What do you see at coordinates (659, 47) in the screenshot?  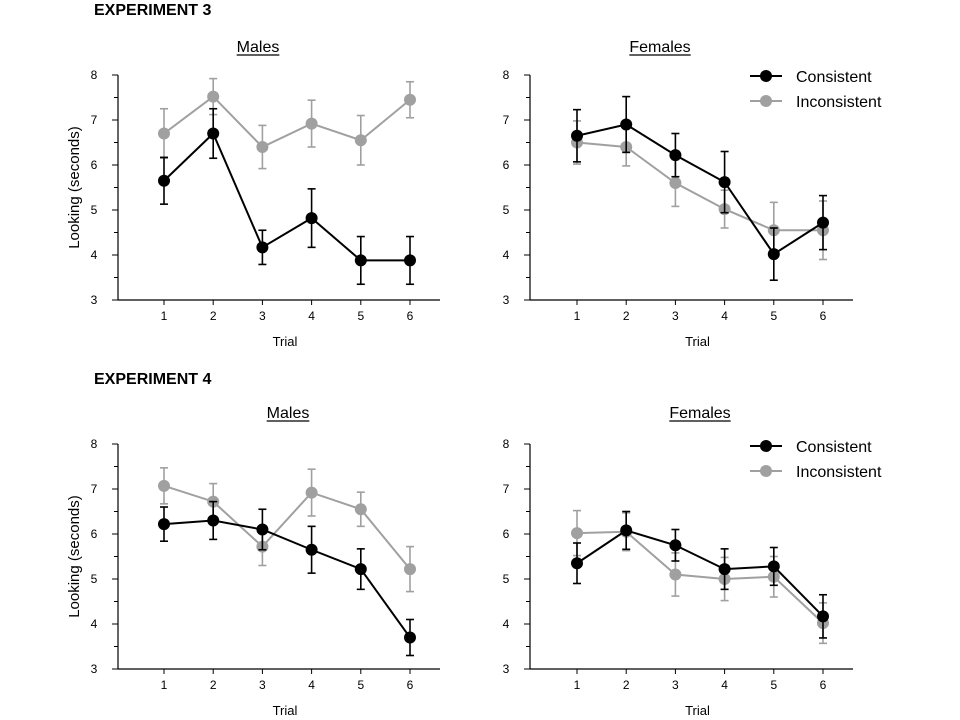 I see `chart-title: Females` at bounding box center [659, 47].